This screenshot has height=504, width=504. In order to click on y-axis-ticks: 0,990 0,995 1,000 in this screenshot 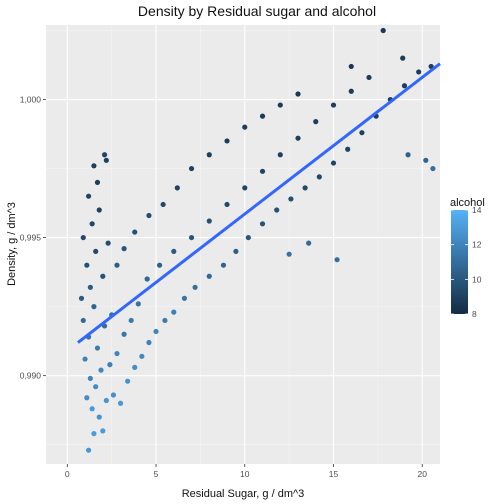, I will do `click(33, 238)`.